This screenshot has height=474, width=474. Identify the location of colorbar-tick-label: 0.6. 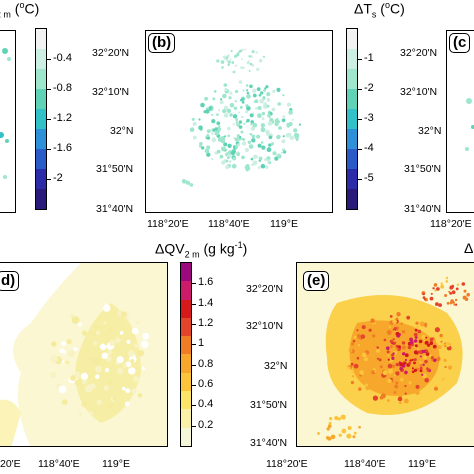
(206, 384).